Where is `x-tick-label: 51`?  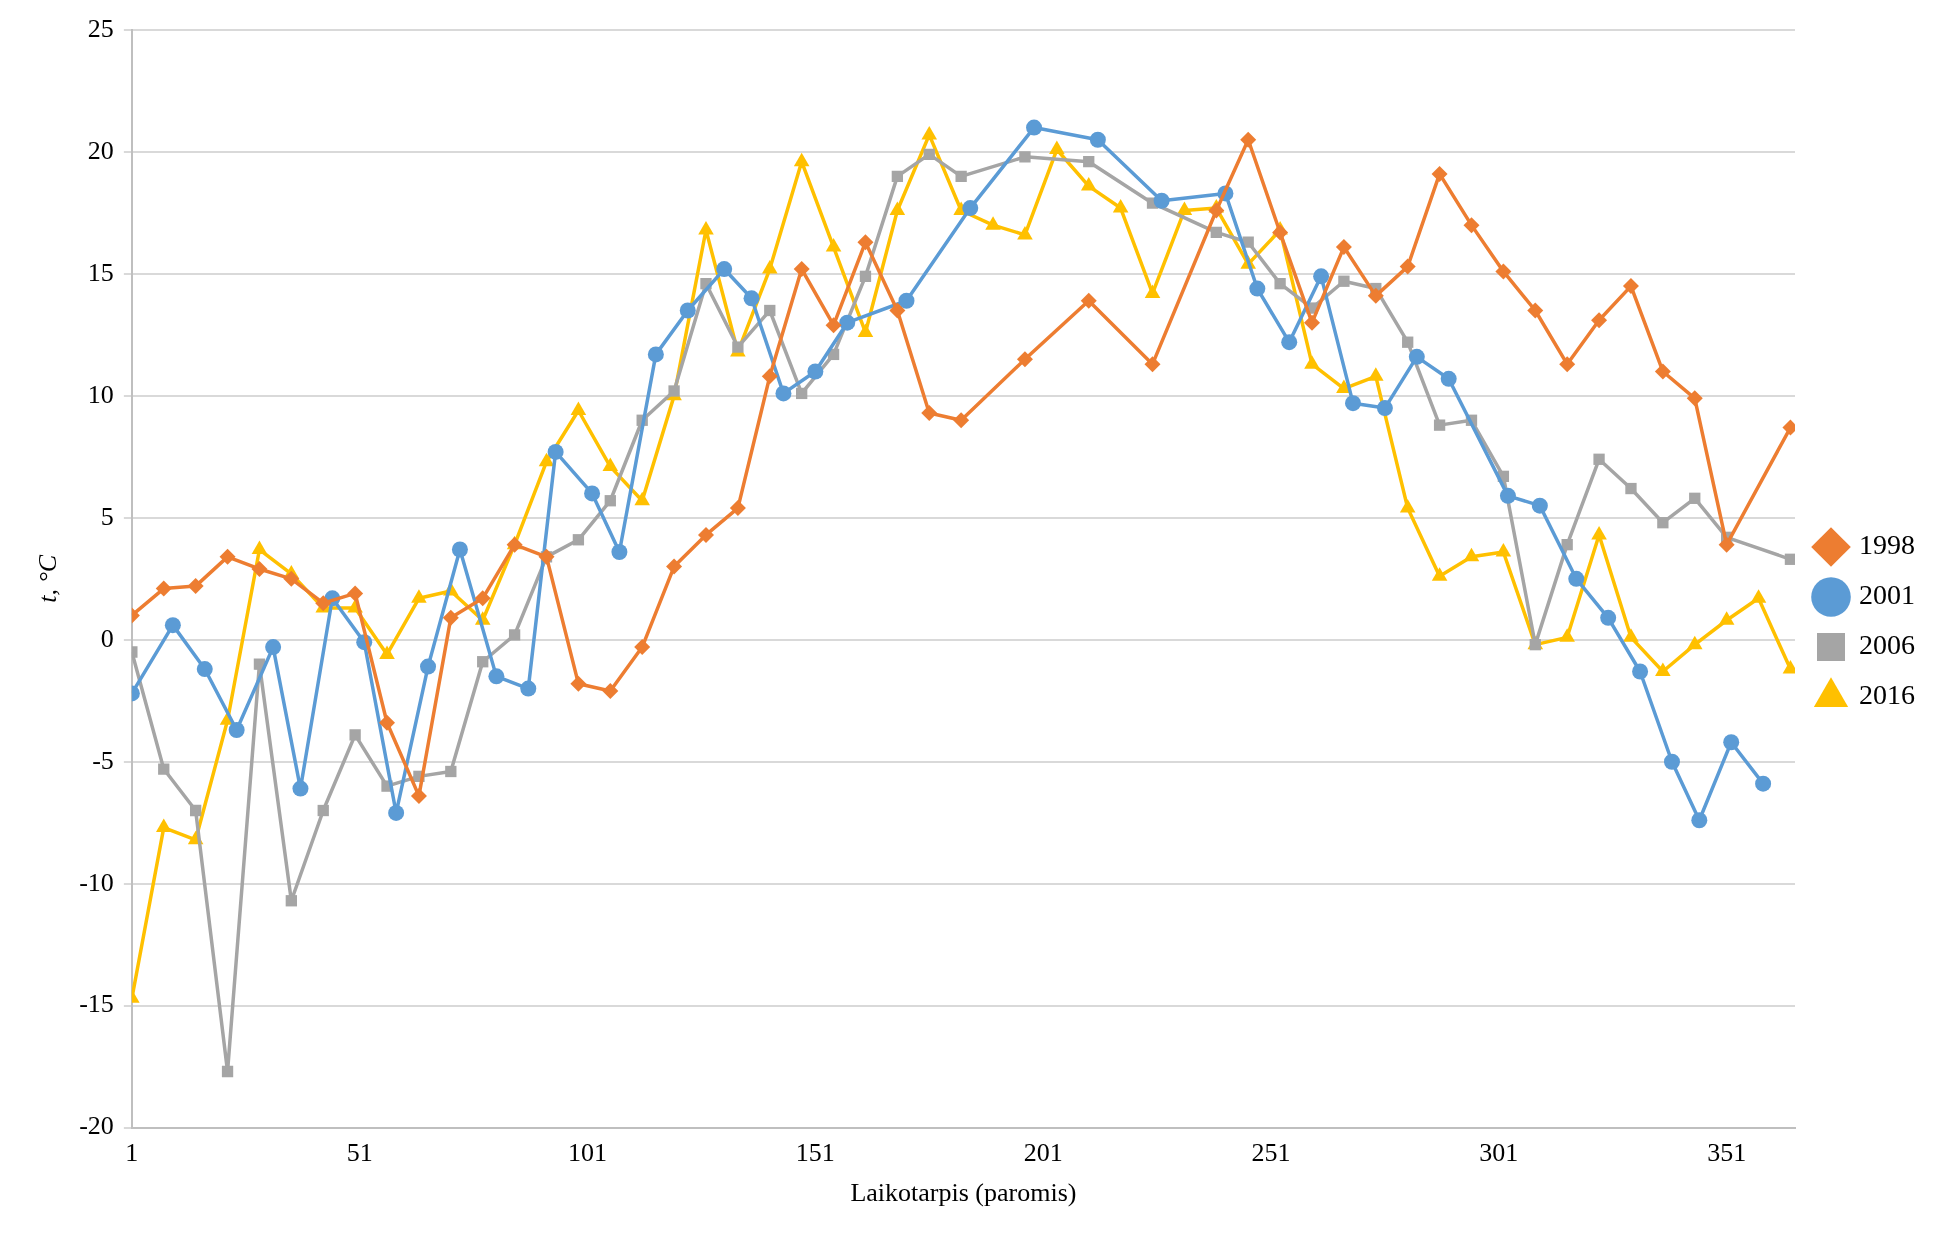
x-tick-label: 51 is located at coordinates (359, 1153).